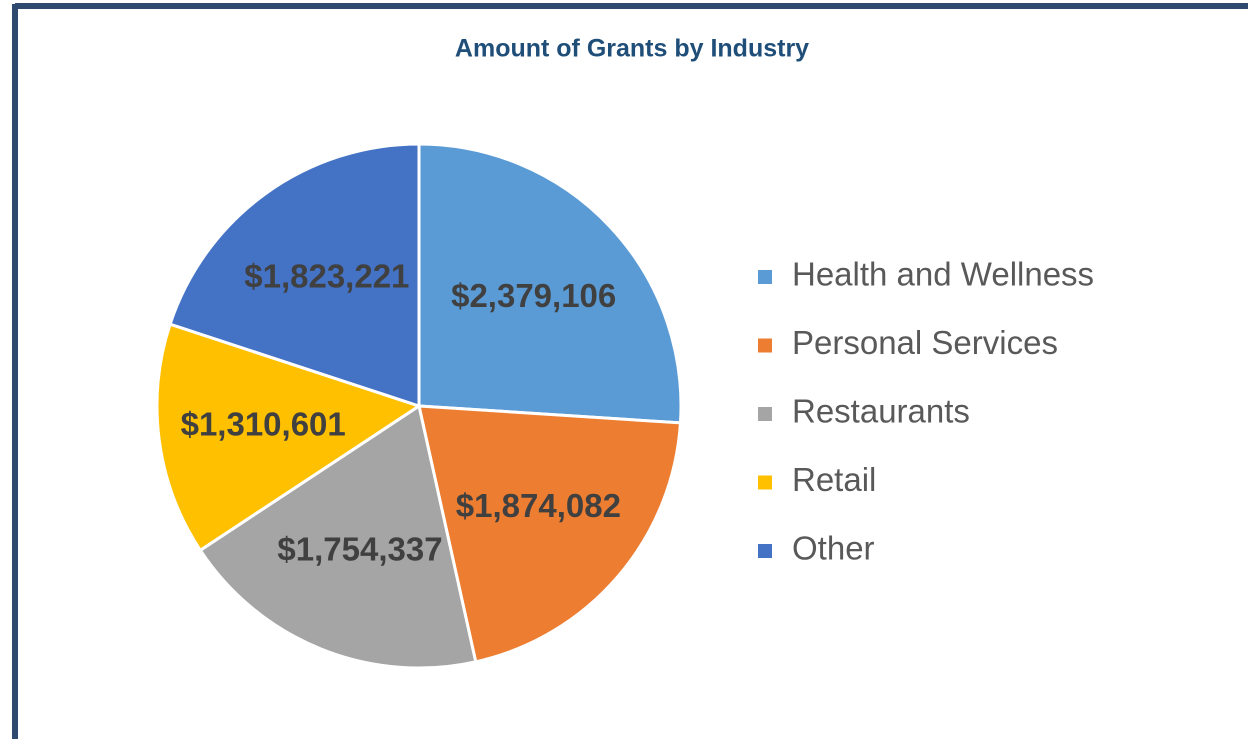  I want to click on legend-label: Other, so click(833, 548).